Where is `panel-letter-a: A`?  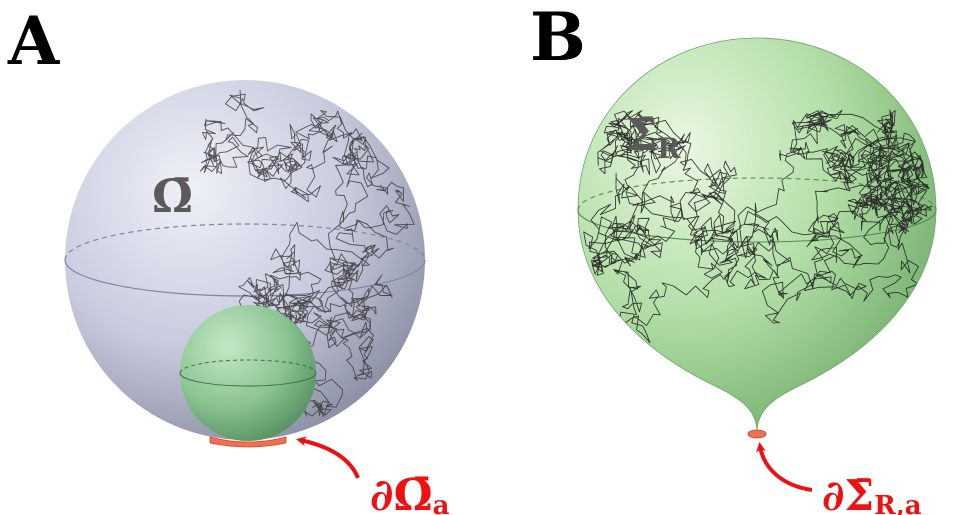 panel-letter-a: A is located at coordinates (33, 41).